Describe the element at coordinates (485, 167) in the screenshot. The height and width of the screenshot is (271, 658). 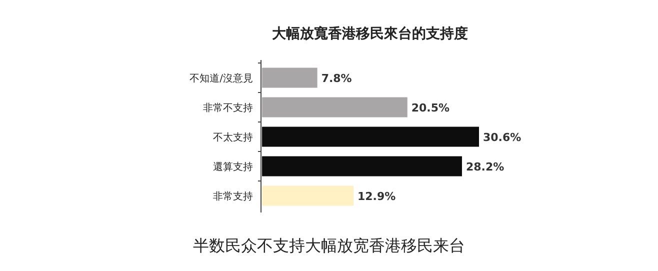
I see `data-label: 28.2%` at that location.